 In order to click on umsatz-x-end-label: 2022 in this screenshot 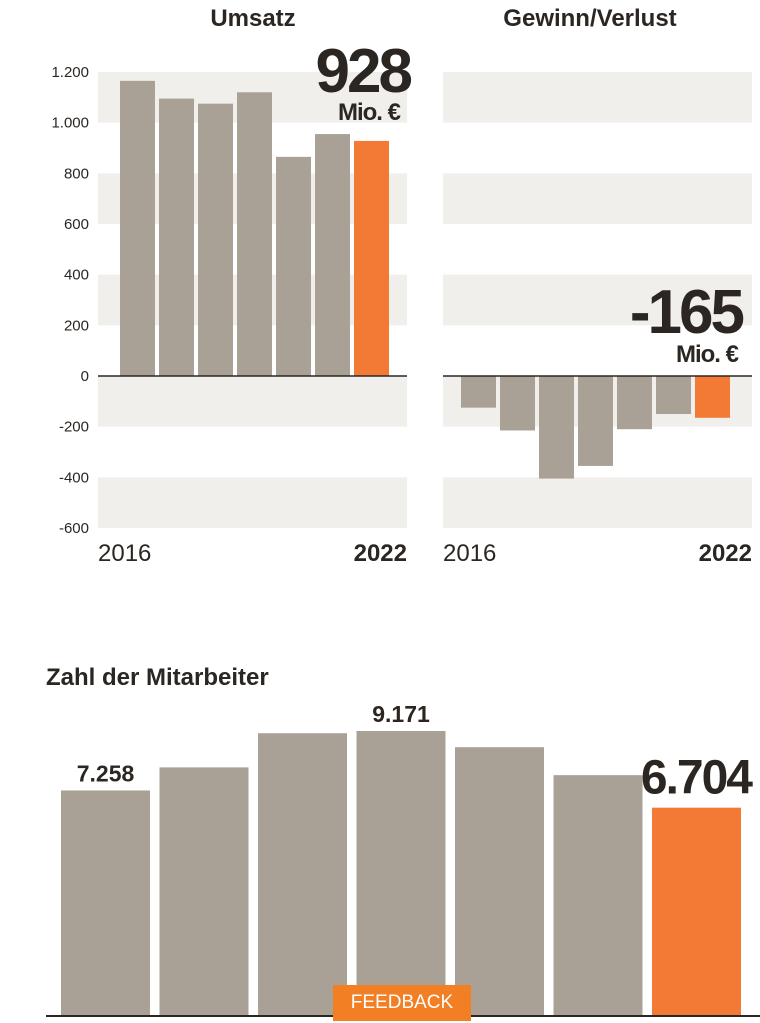, I will do `click(380, 553)`.